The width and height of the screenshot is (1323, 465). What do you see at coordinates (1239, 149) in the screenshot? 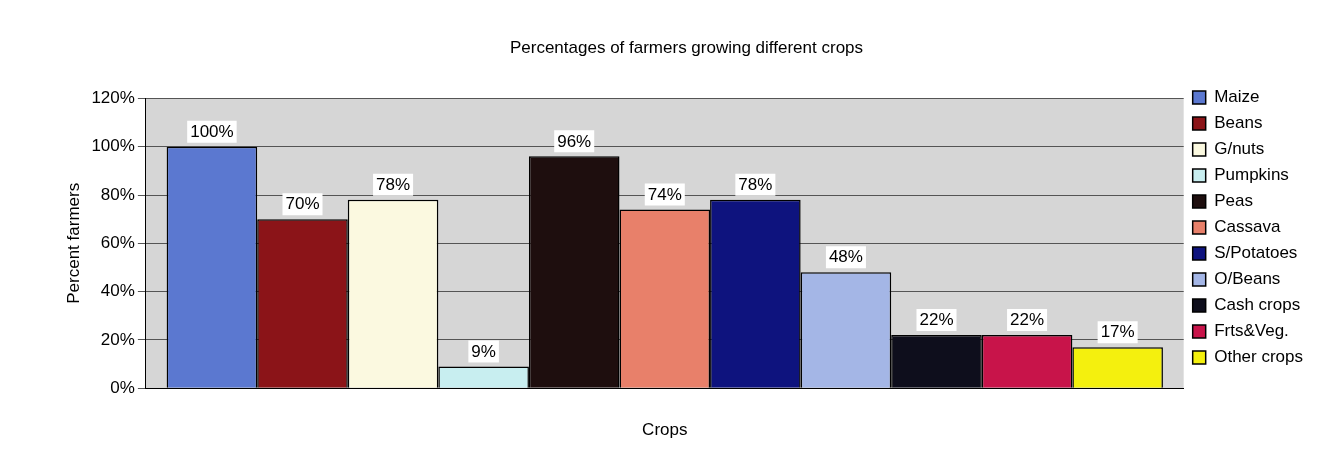
I see `legend-label: G/nuts` at bounding box center [1239, 149].